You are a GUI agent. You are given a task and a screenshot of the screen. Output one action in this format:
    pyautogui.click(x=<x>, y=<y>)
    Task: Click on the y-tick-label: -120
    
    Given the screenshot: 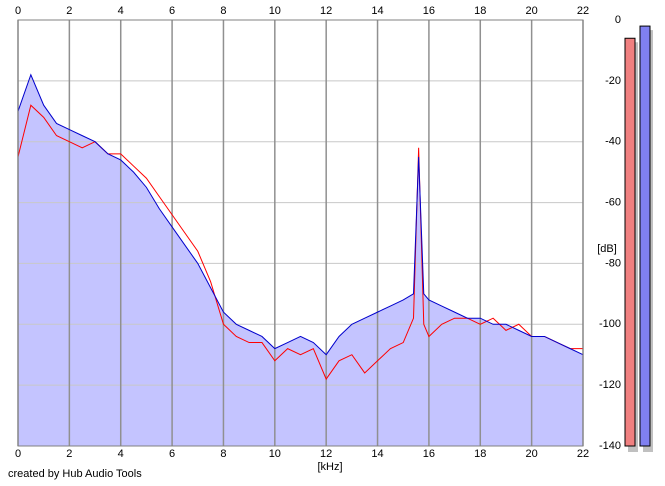 What is the action you would take?
    pyautogui.click(x=610, y=385)
    